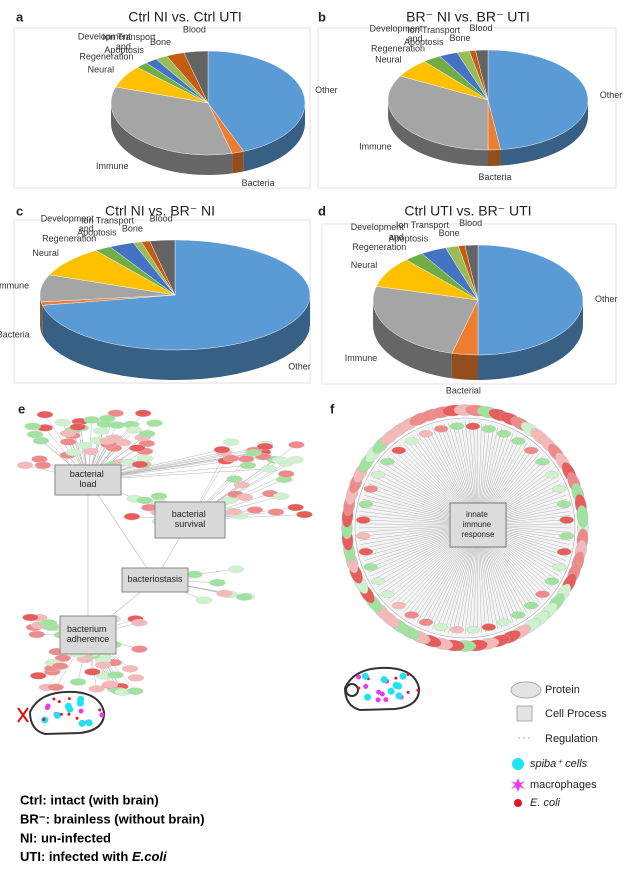  Describe the element at coordinates (495, 177) in the screenshot. I see `pie-label-line: Bacteria` at that location.